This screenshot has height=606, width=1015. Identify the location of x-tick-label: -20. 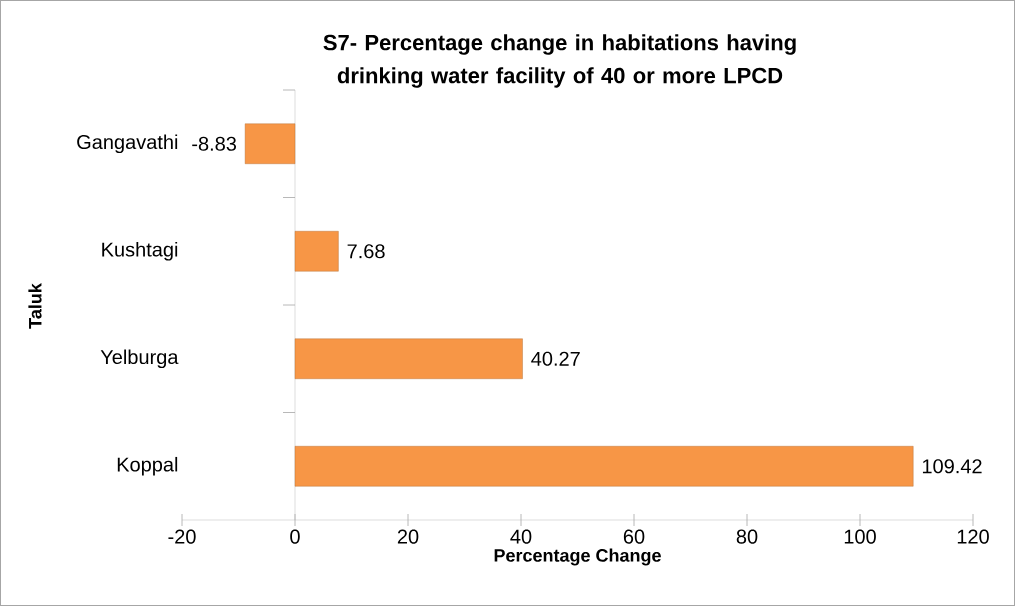
(182, 536).